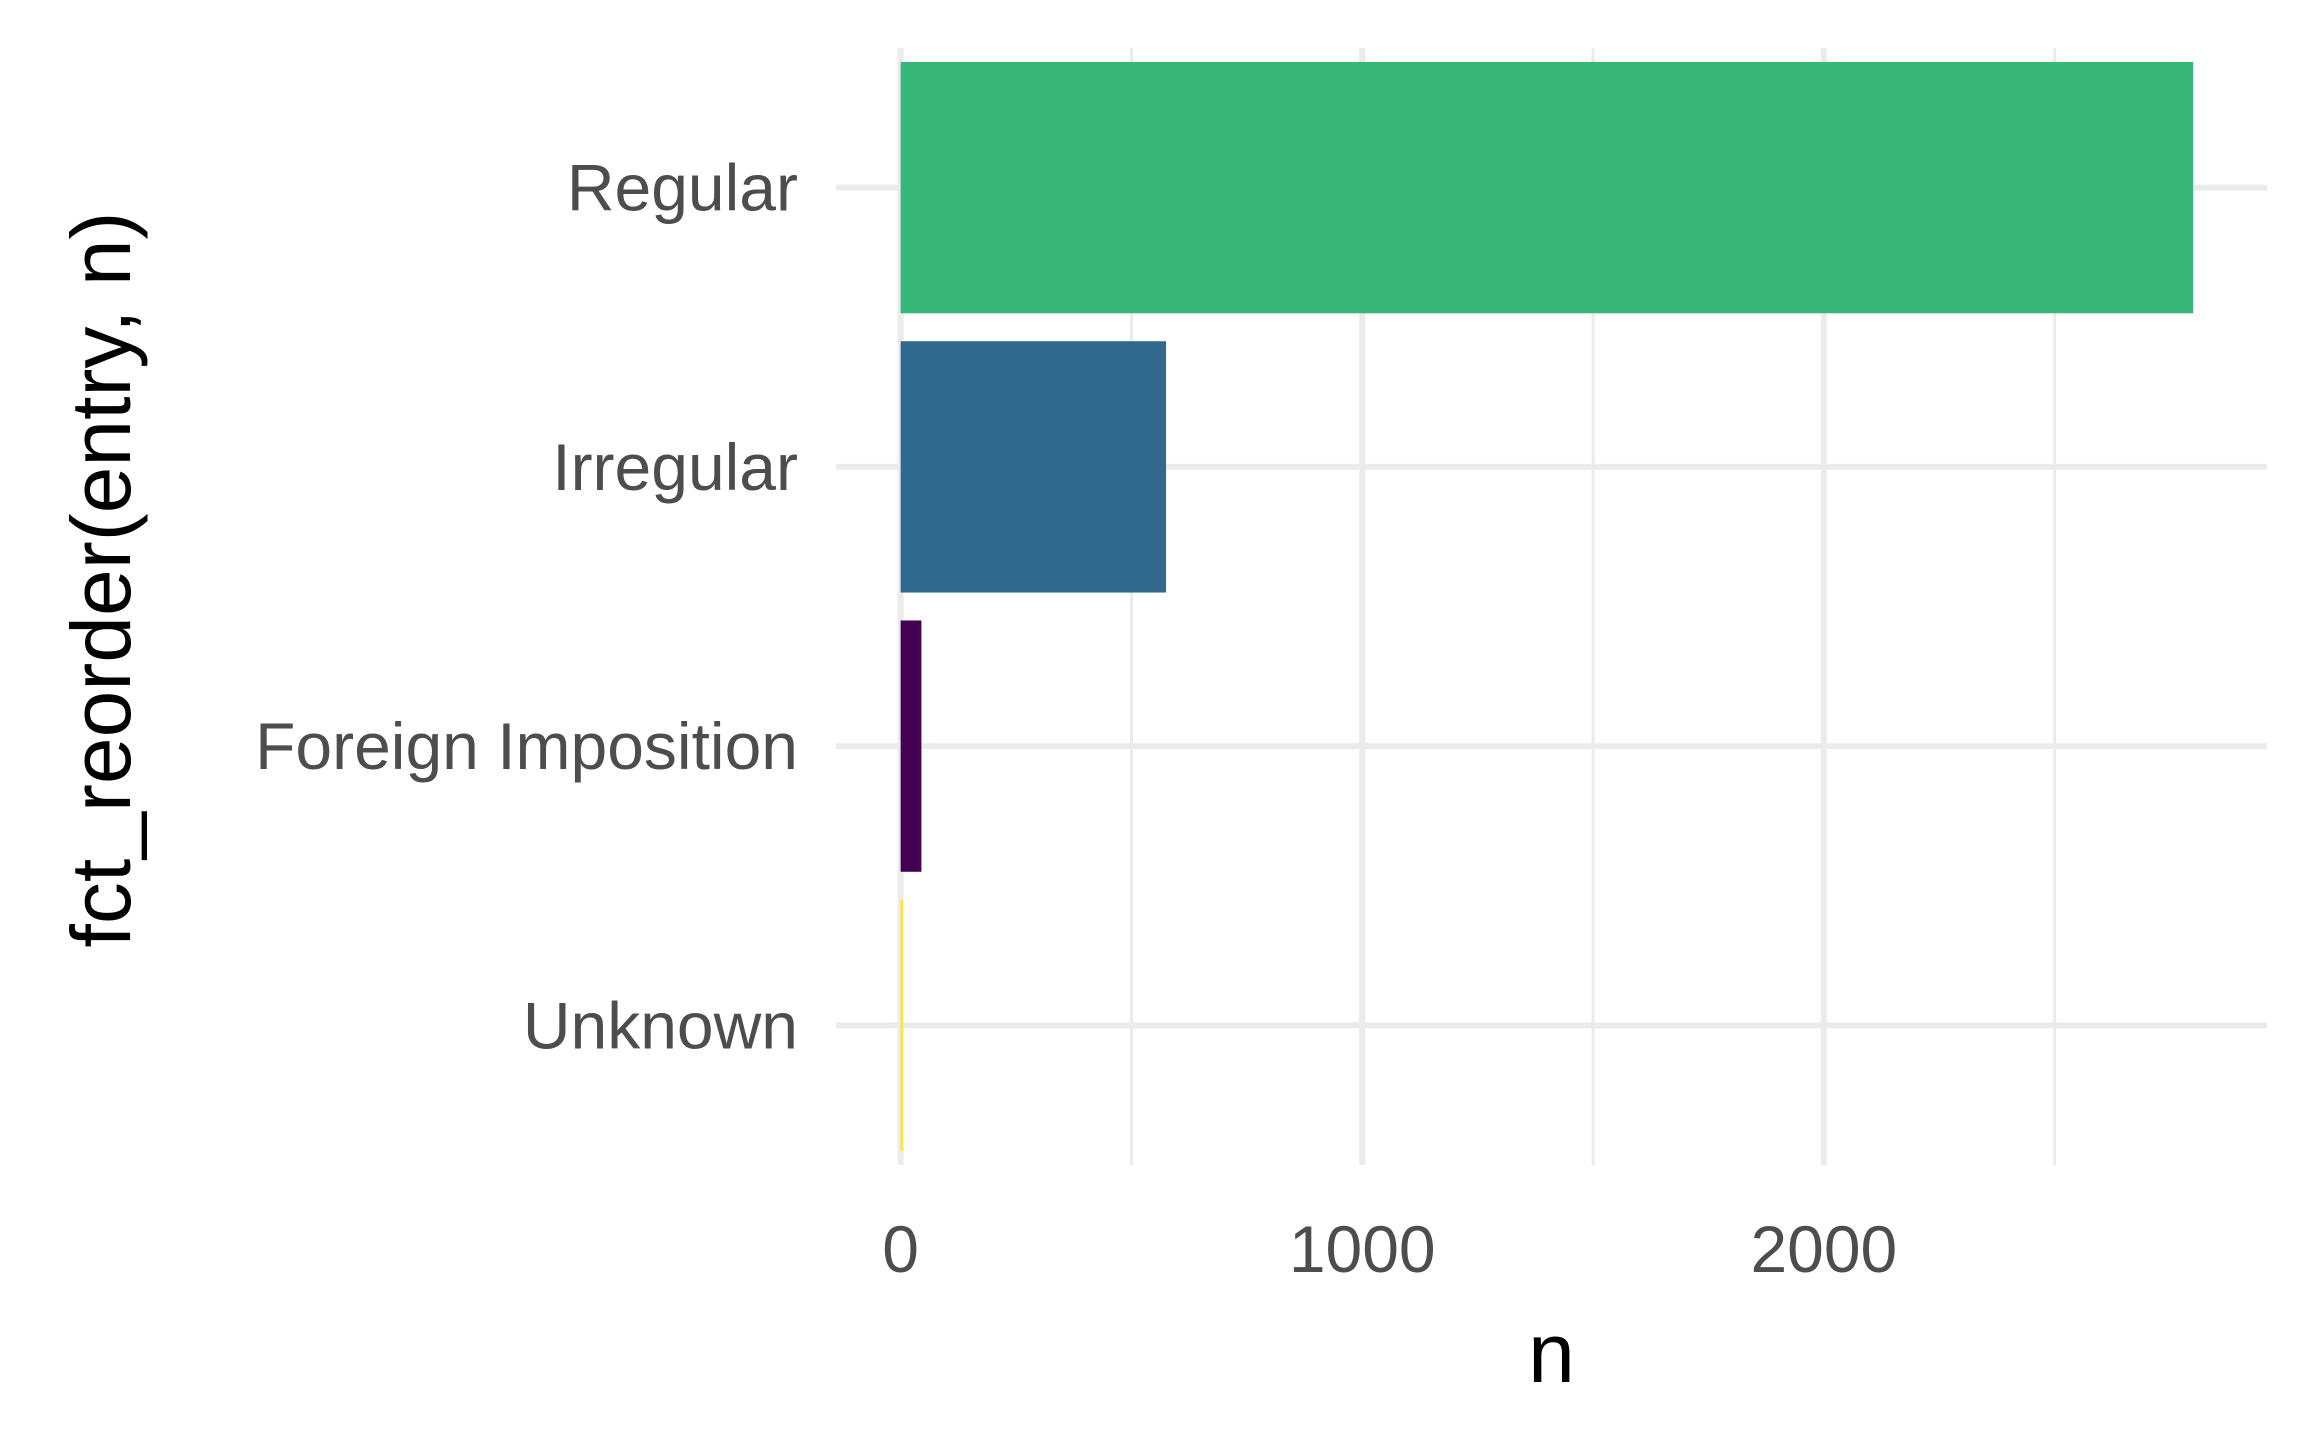 Image resolution: width=2304 pixels, height=1440 pixels. What do you see at coordinates (900, 1249) in the screenshot?
I see `x-tick-label: 0` at bounding box center [900, 1249].